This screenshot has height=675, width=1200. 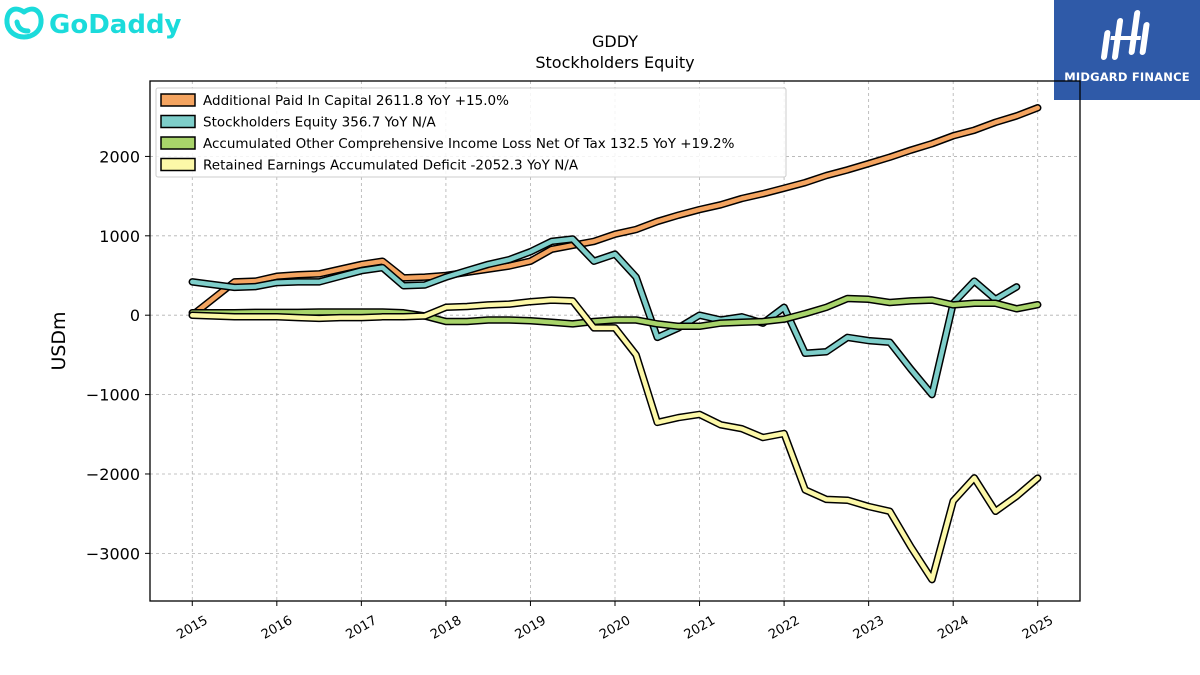 I want to click on x-tick-label-3: 2018, so click(x=446, y=628).